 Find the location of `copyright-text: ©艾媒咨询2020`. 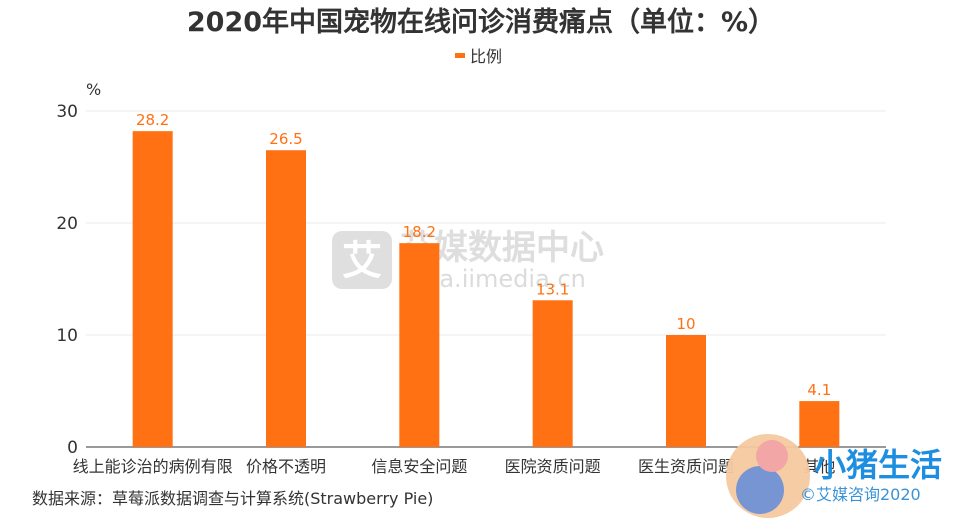

copyright-text: ©艾媒咨询2020 is located at coordinates (860, 494).